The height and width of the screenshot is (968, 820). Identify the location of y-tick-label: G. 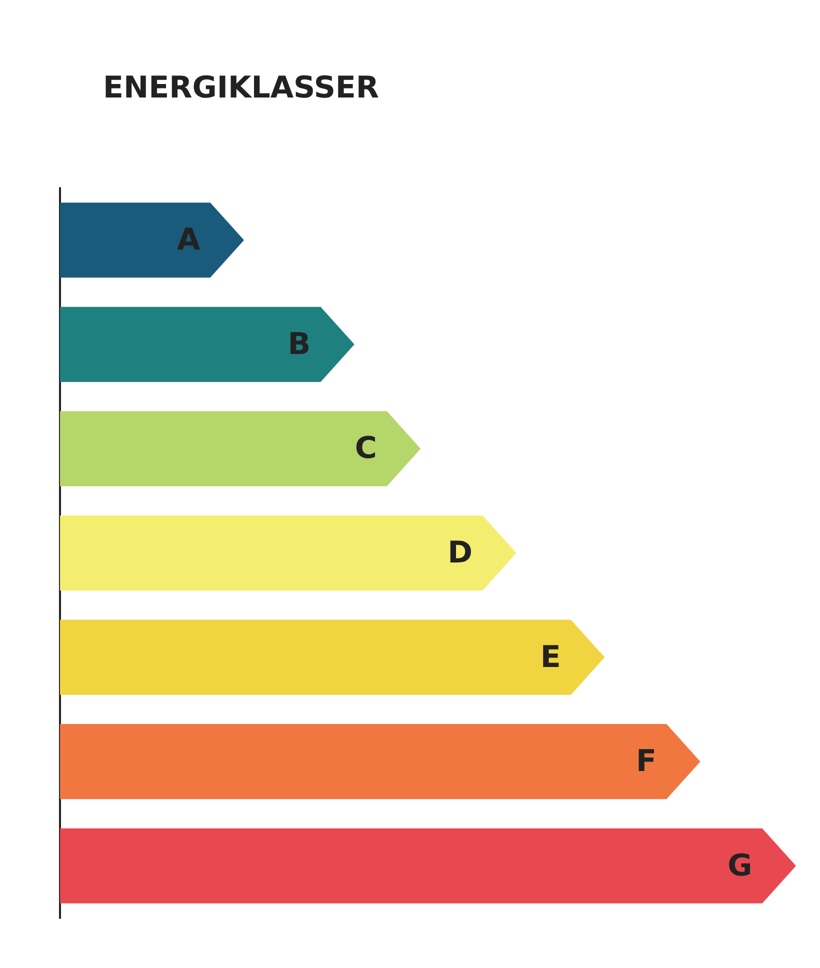
(740, 866).